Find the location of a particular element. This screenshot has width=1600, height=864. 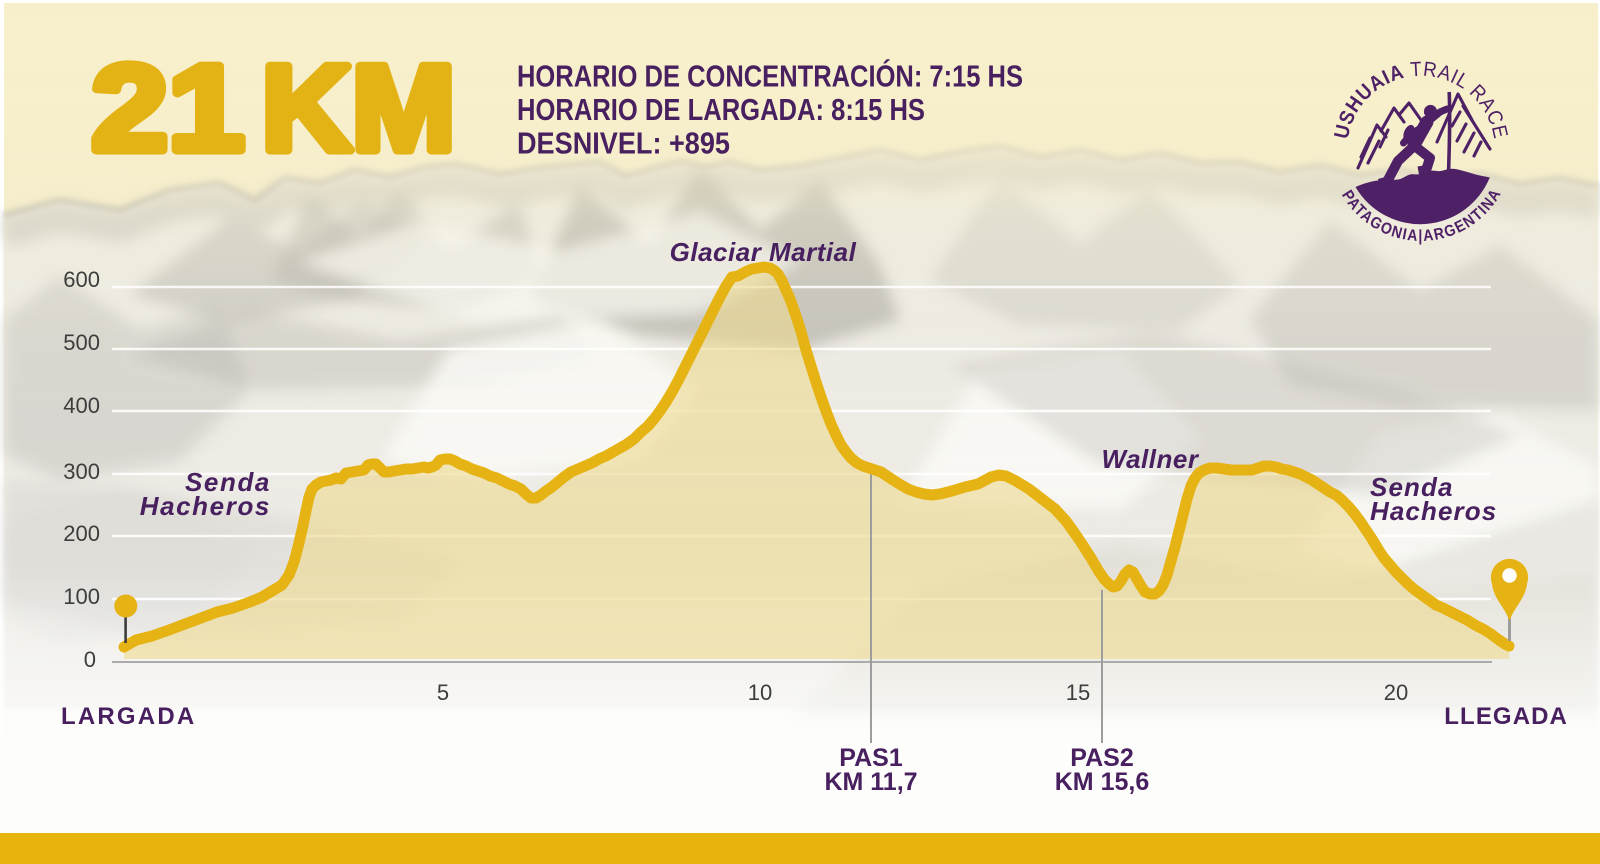

svg-text:HORARIO DE CONCENTRACIÓN: 7:15: HORARIO DE CONCENTRACIÓN: 7:15 HS is located at coordinates (770, 76).